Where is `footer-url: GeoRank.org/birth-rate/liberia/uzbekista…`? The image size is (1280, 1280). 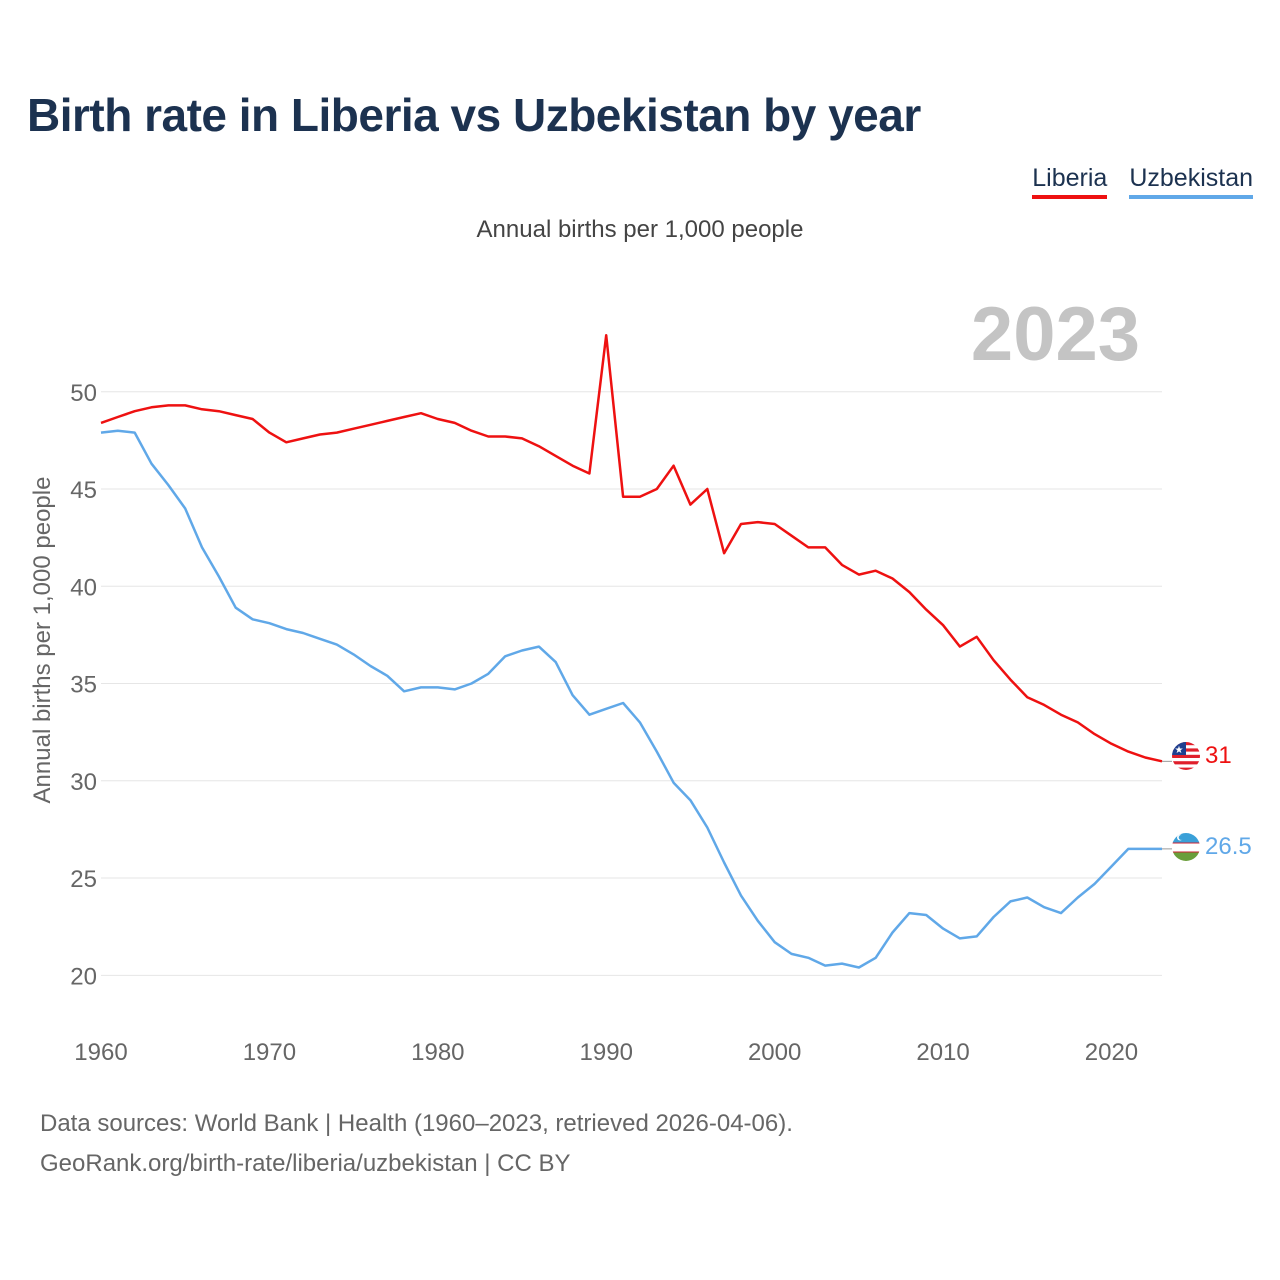
footer-url: GeoRank.org/birth-rate/liberia/uzbekista… is located at coordinates (305, 1163).